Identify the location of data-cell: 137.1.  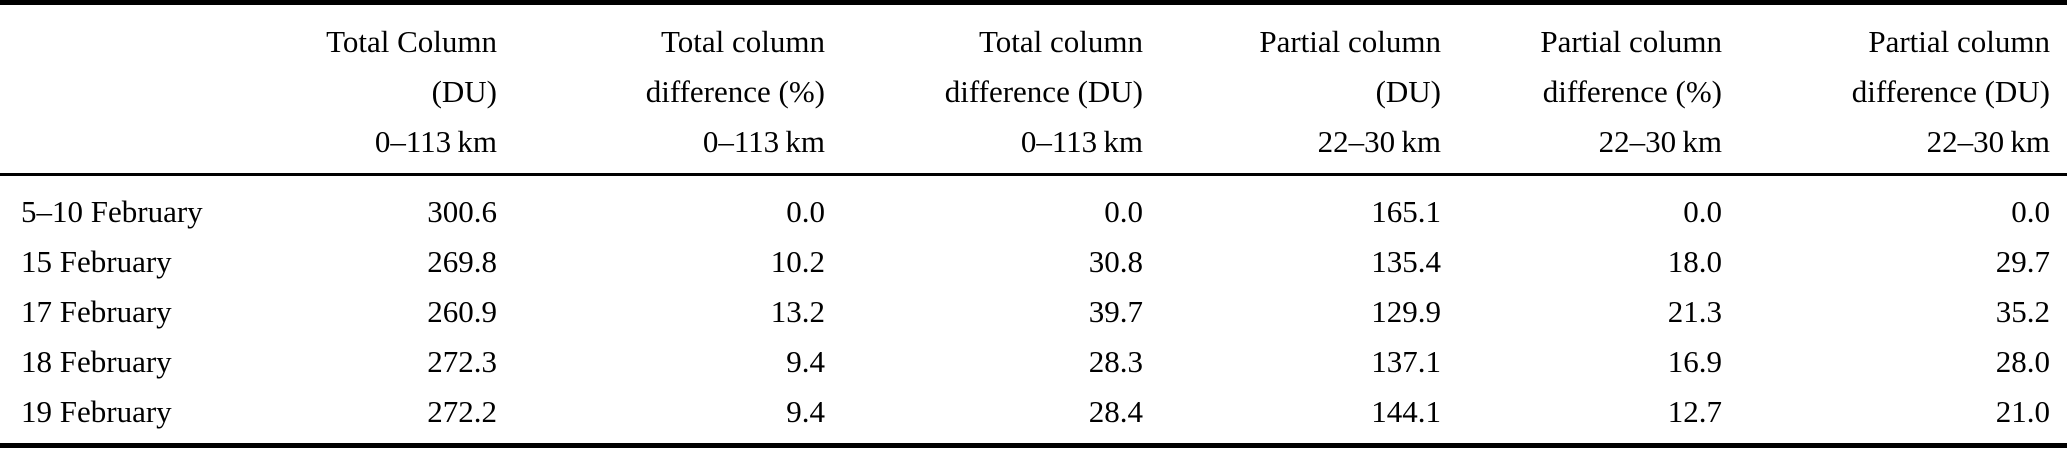
(1406, 361).